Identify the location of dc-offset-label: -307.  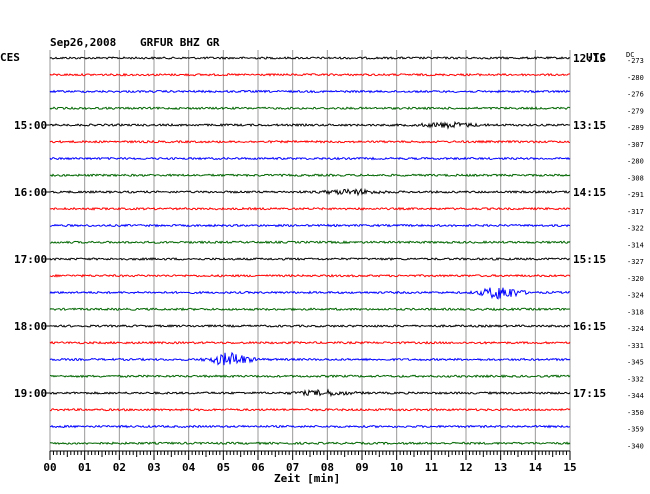
(635, 145).